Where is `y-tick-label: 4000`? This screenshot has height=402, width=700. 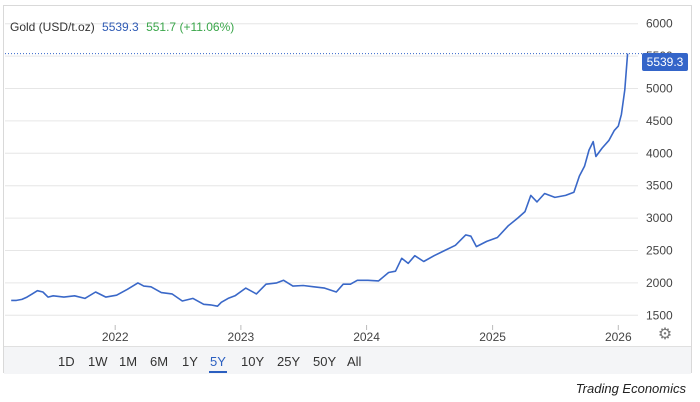
y-tick-label: 4000 is located at coordinates (659, 153).